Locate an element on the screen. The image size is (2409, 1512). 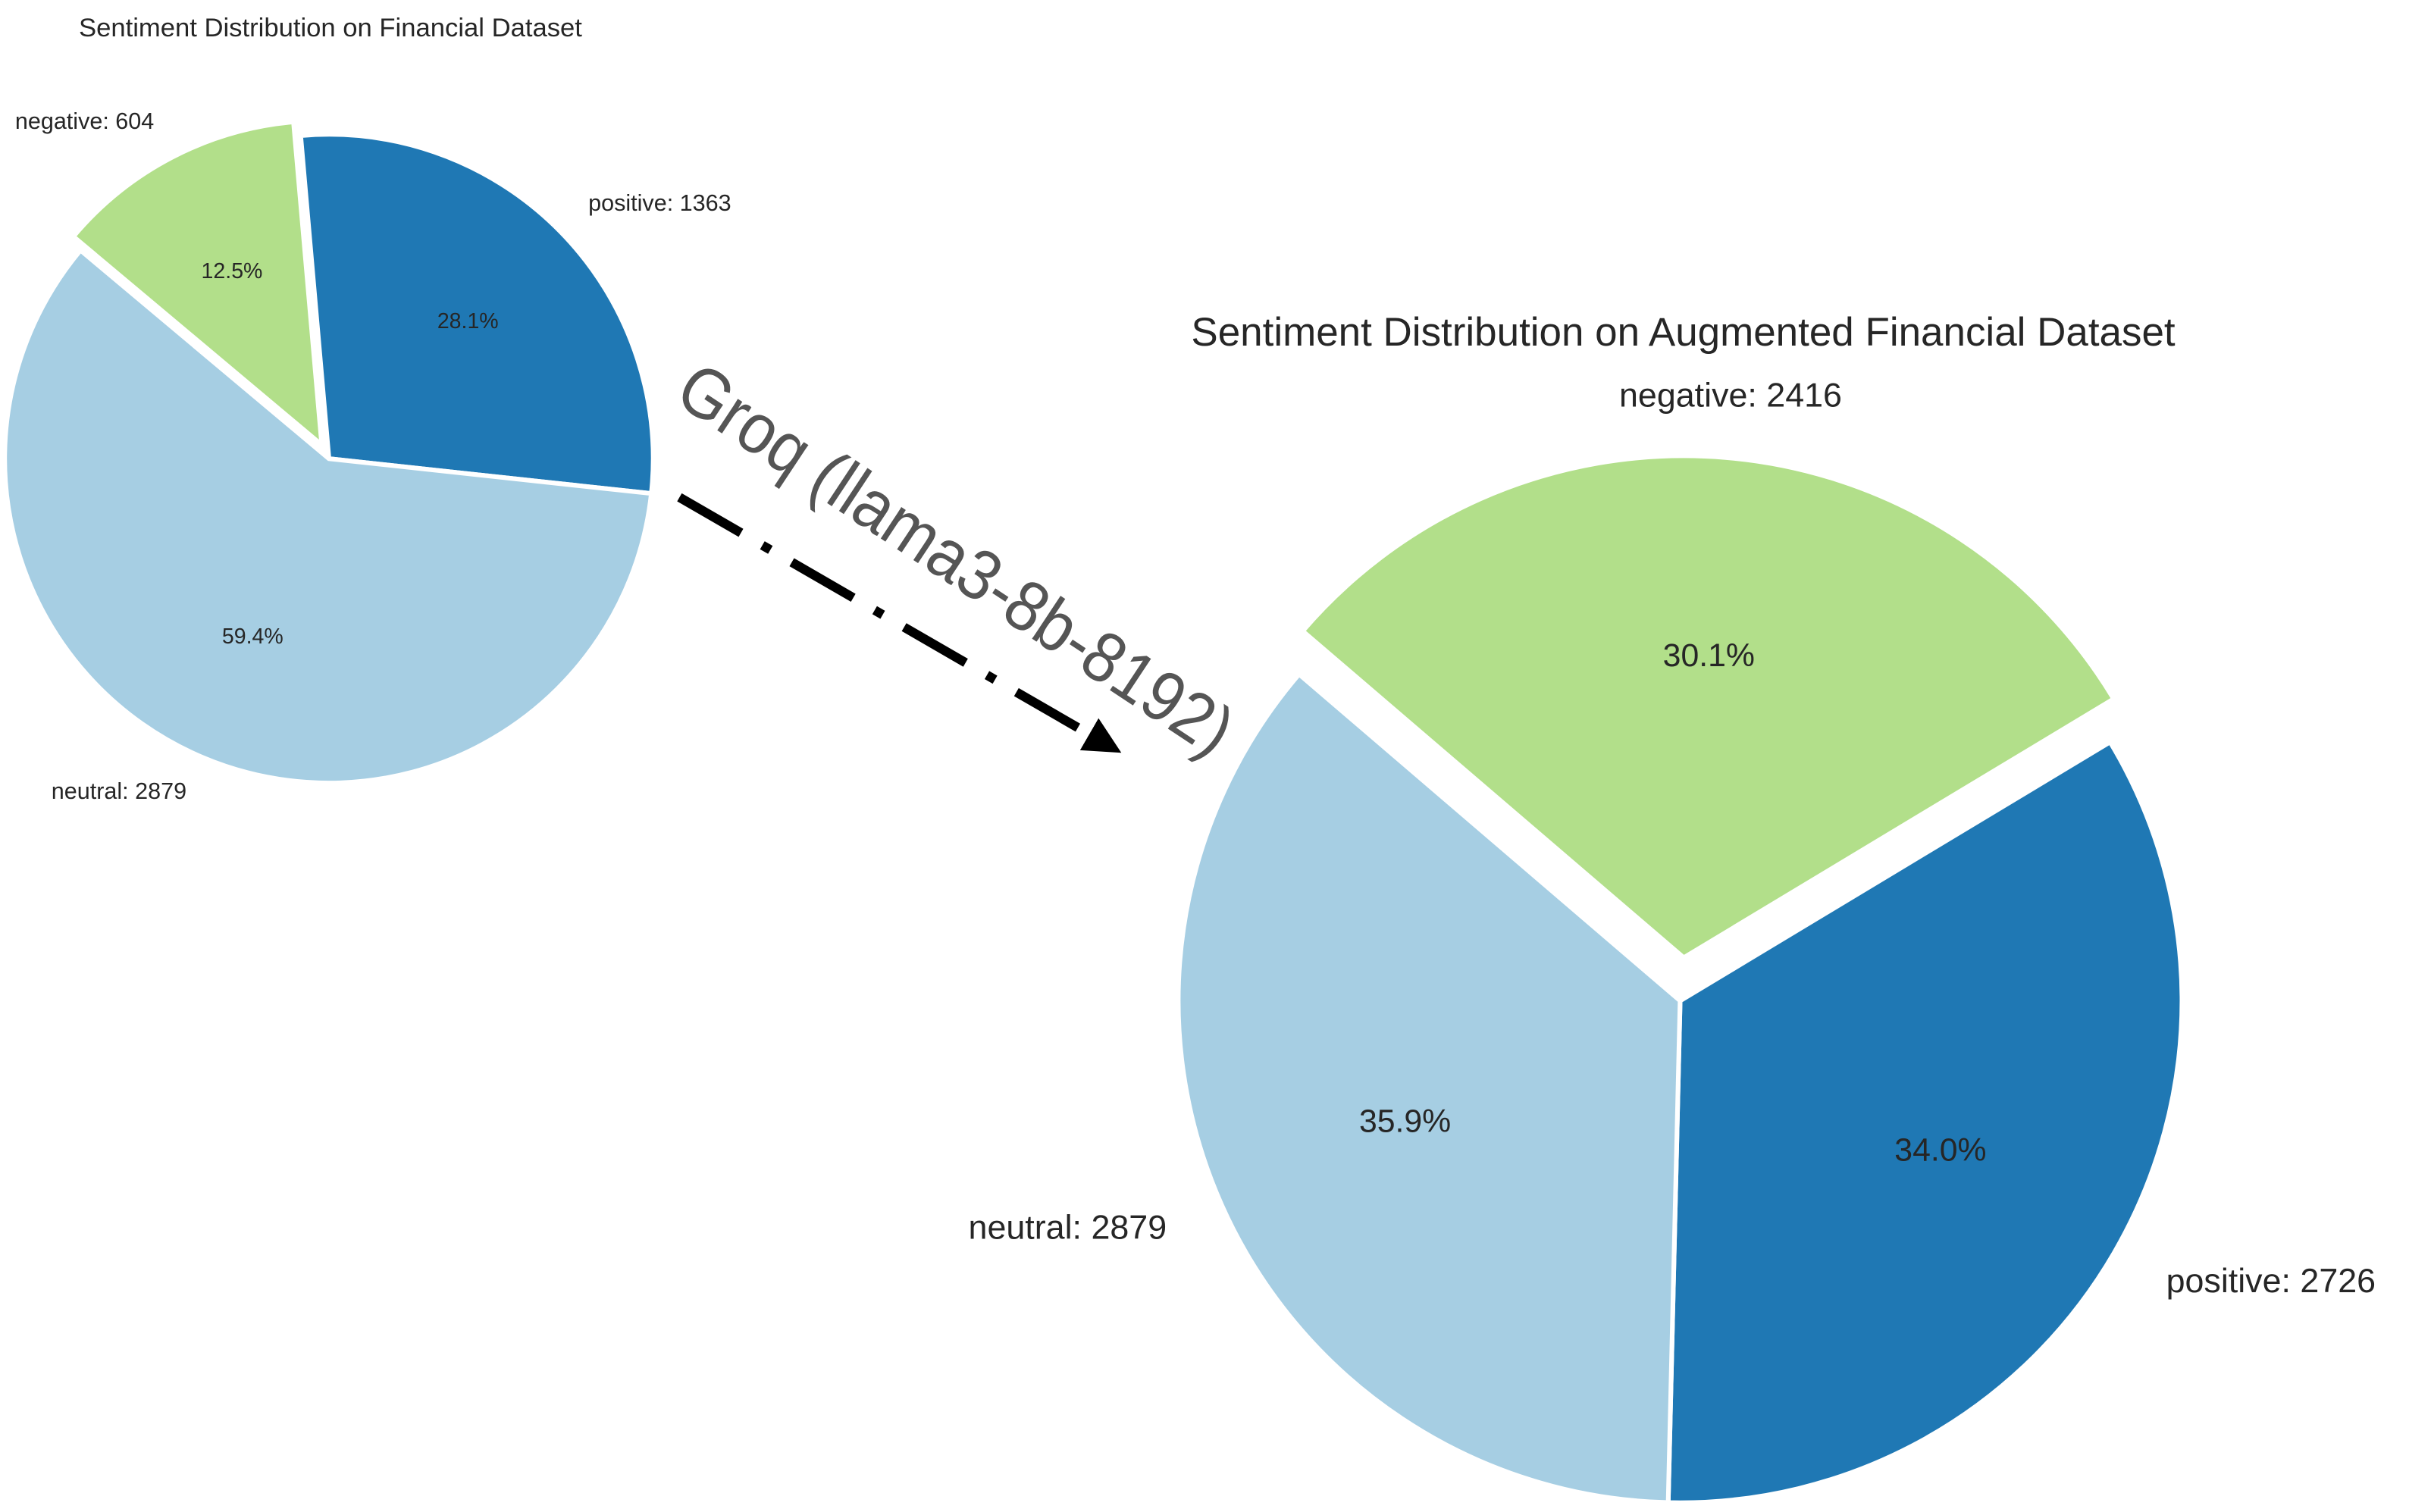
percent-label: 30.1% is located at coordinates (1709, 655).